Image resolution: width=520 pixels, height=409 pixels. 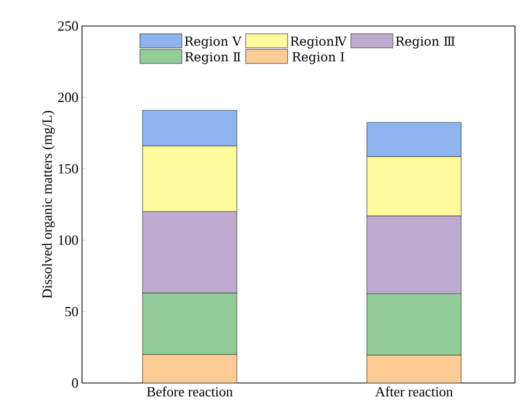 I want to click on y-axis-title: Dissolved organic matters (mg/L), so click(x=48, y=204).